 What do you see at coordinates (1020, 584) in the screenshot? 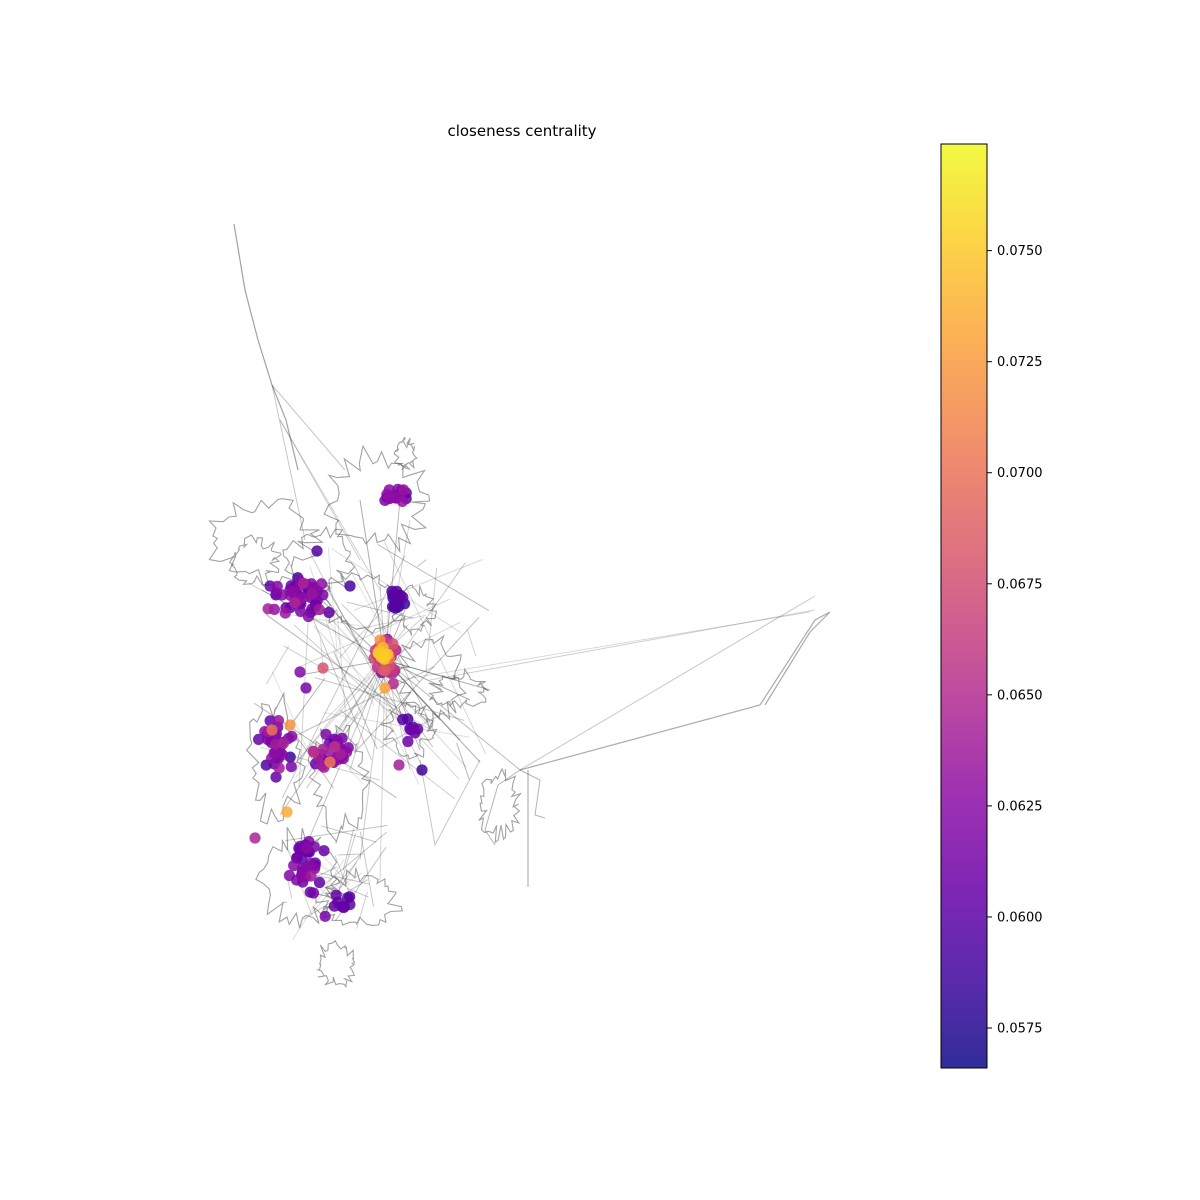
I see `colorbar-tick-label: 0.0675` at bounding box center [1020, 584].